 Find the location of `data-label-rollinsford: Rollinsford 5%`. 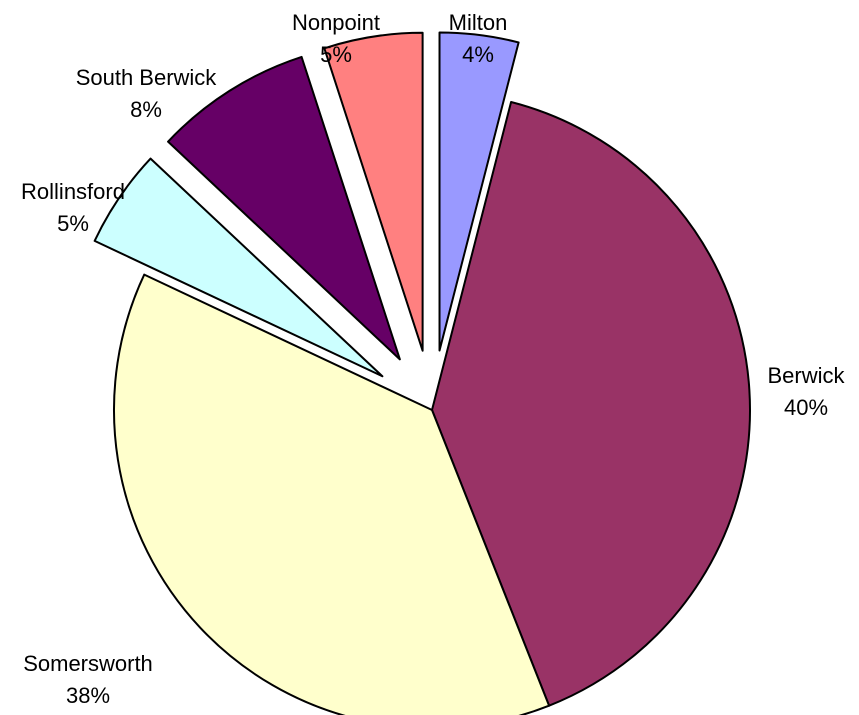

data-label-rollinsford: Rollinsford 5% is located at coordinates (73, 207).